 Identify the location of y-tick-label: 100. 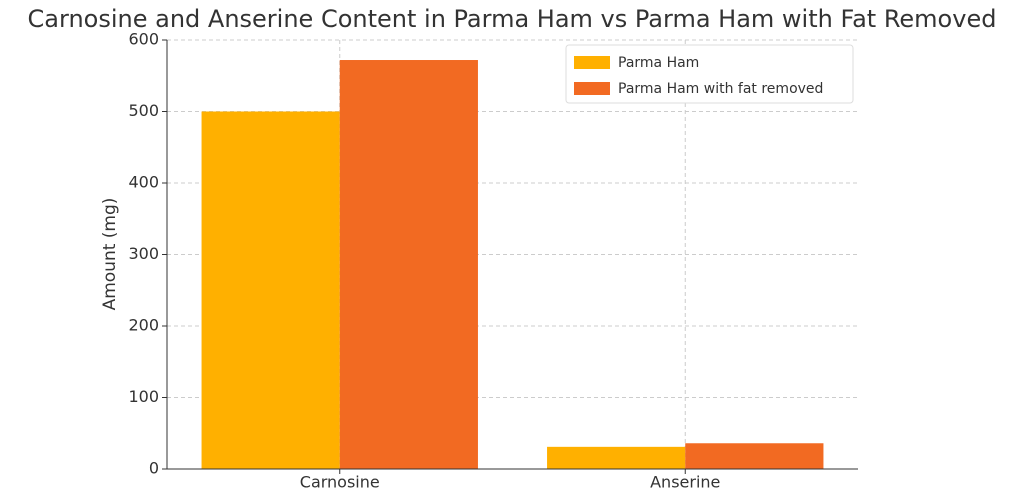
(143, 396).